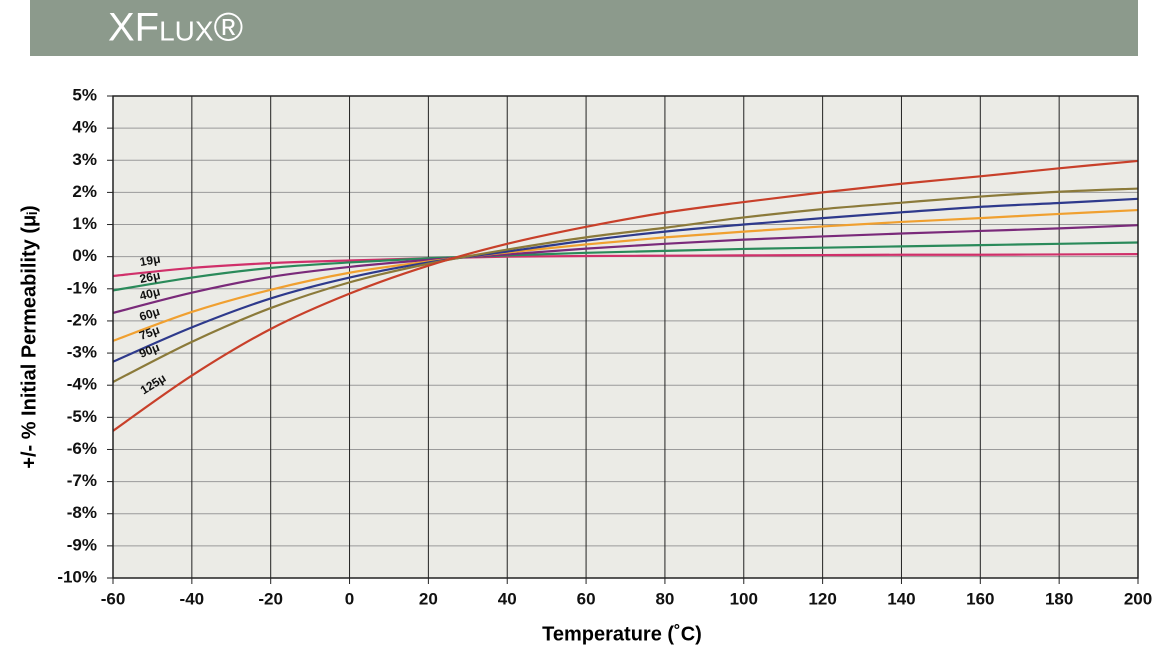 This screenshot has height=660, width=1156. What do you see at coordinates (664, 598) in the screenshot?
I see `x-tick-label: 80` at bounding box center [664, 598].